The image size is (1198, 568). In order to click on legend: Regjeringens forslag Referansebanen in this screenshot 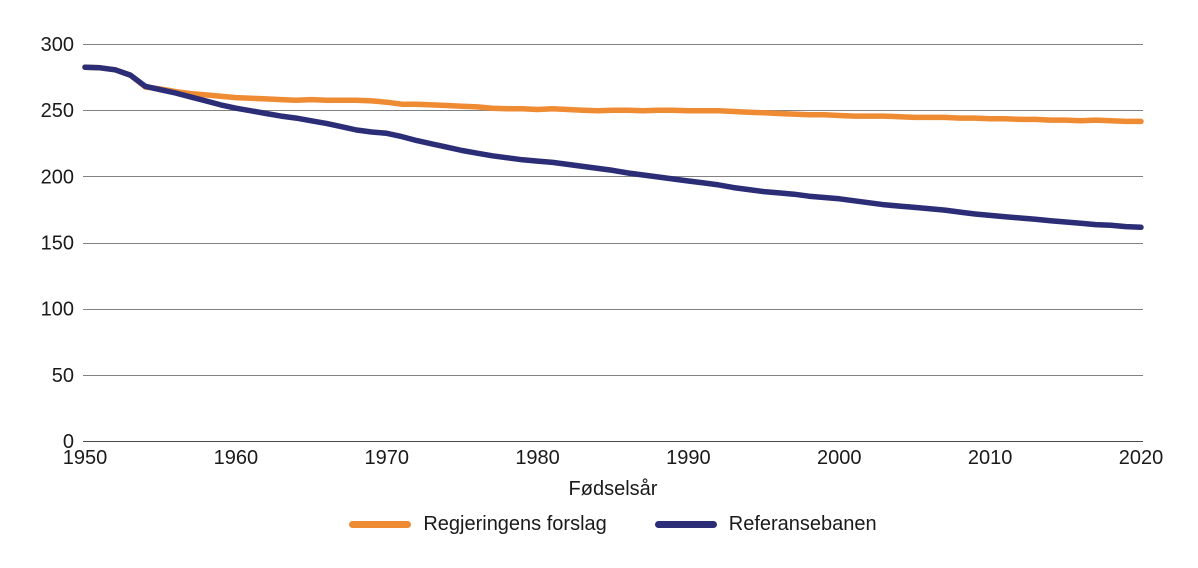, I will do `click(613, 524)`.